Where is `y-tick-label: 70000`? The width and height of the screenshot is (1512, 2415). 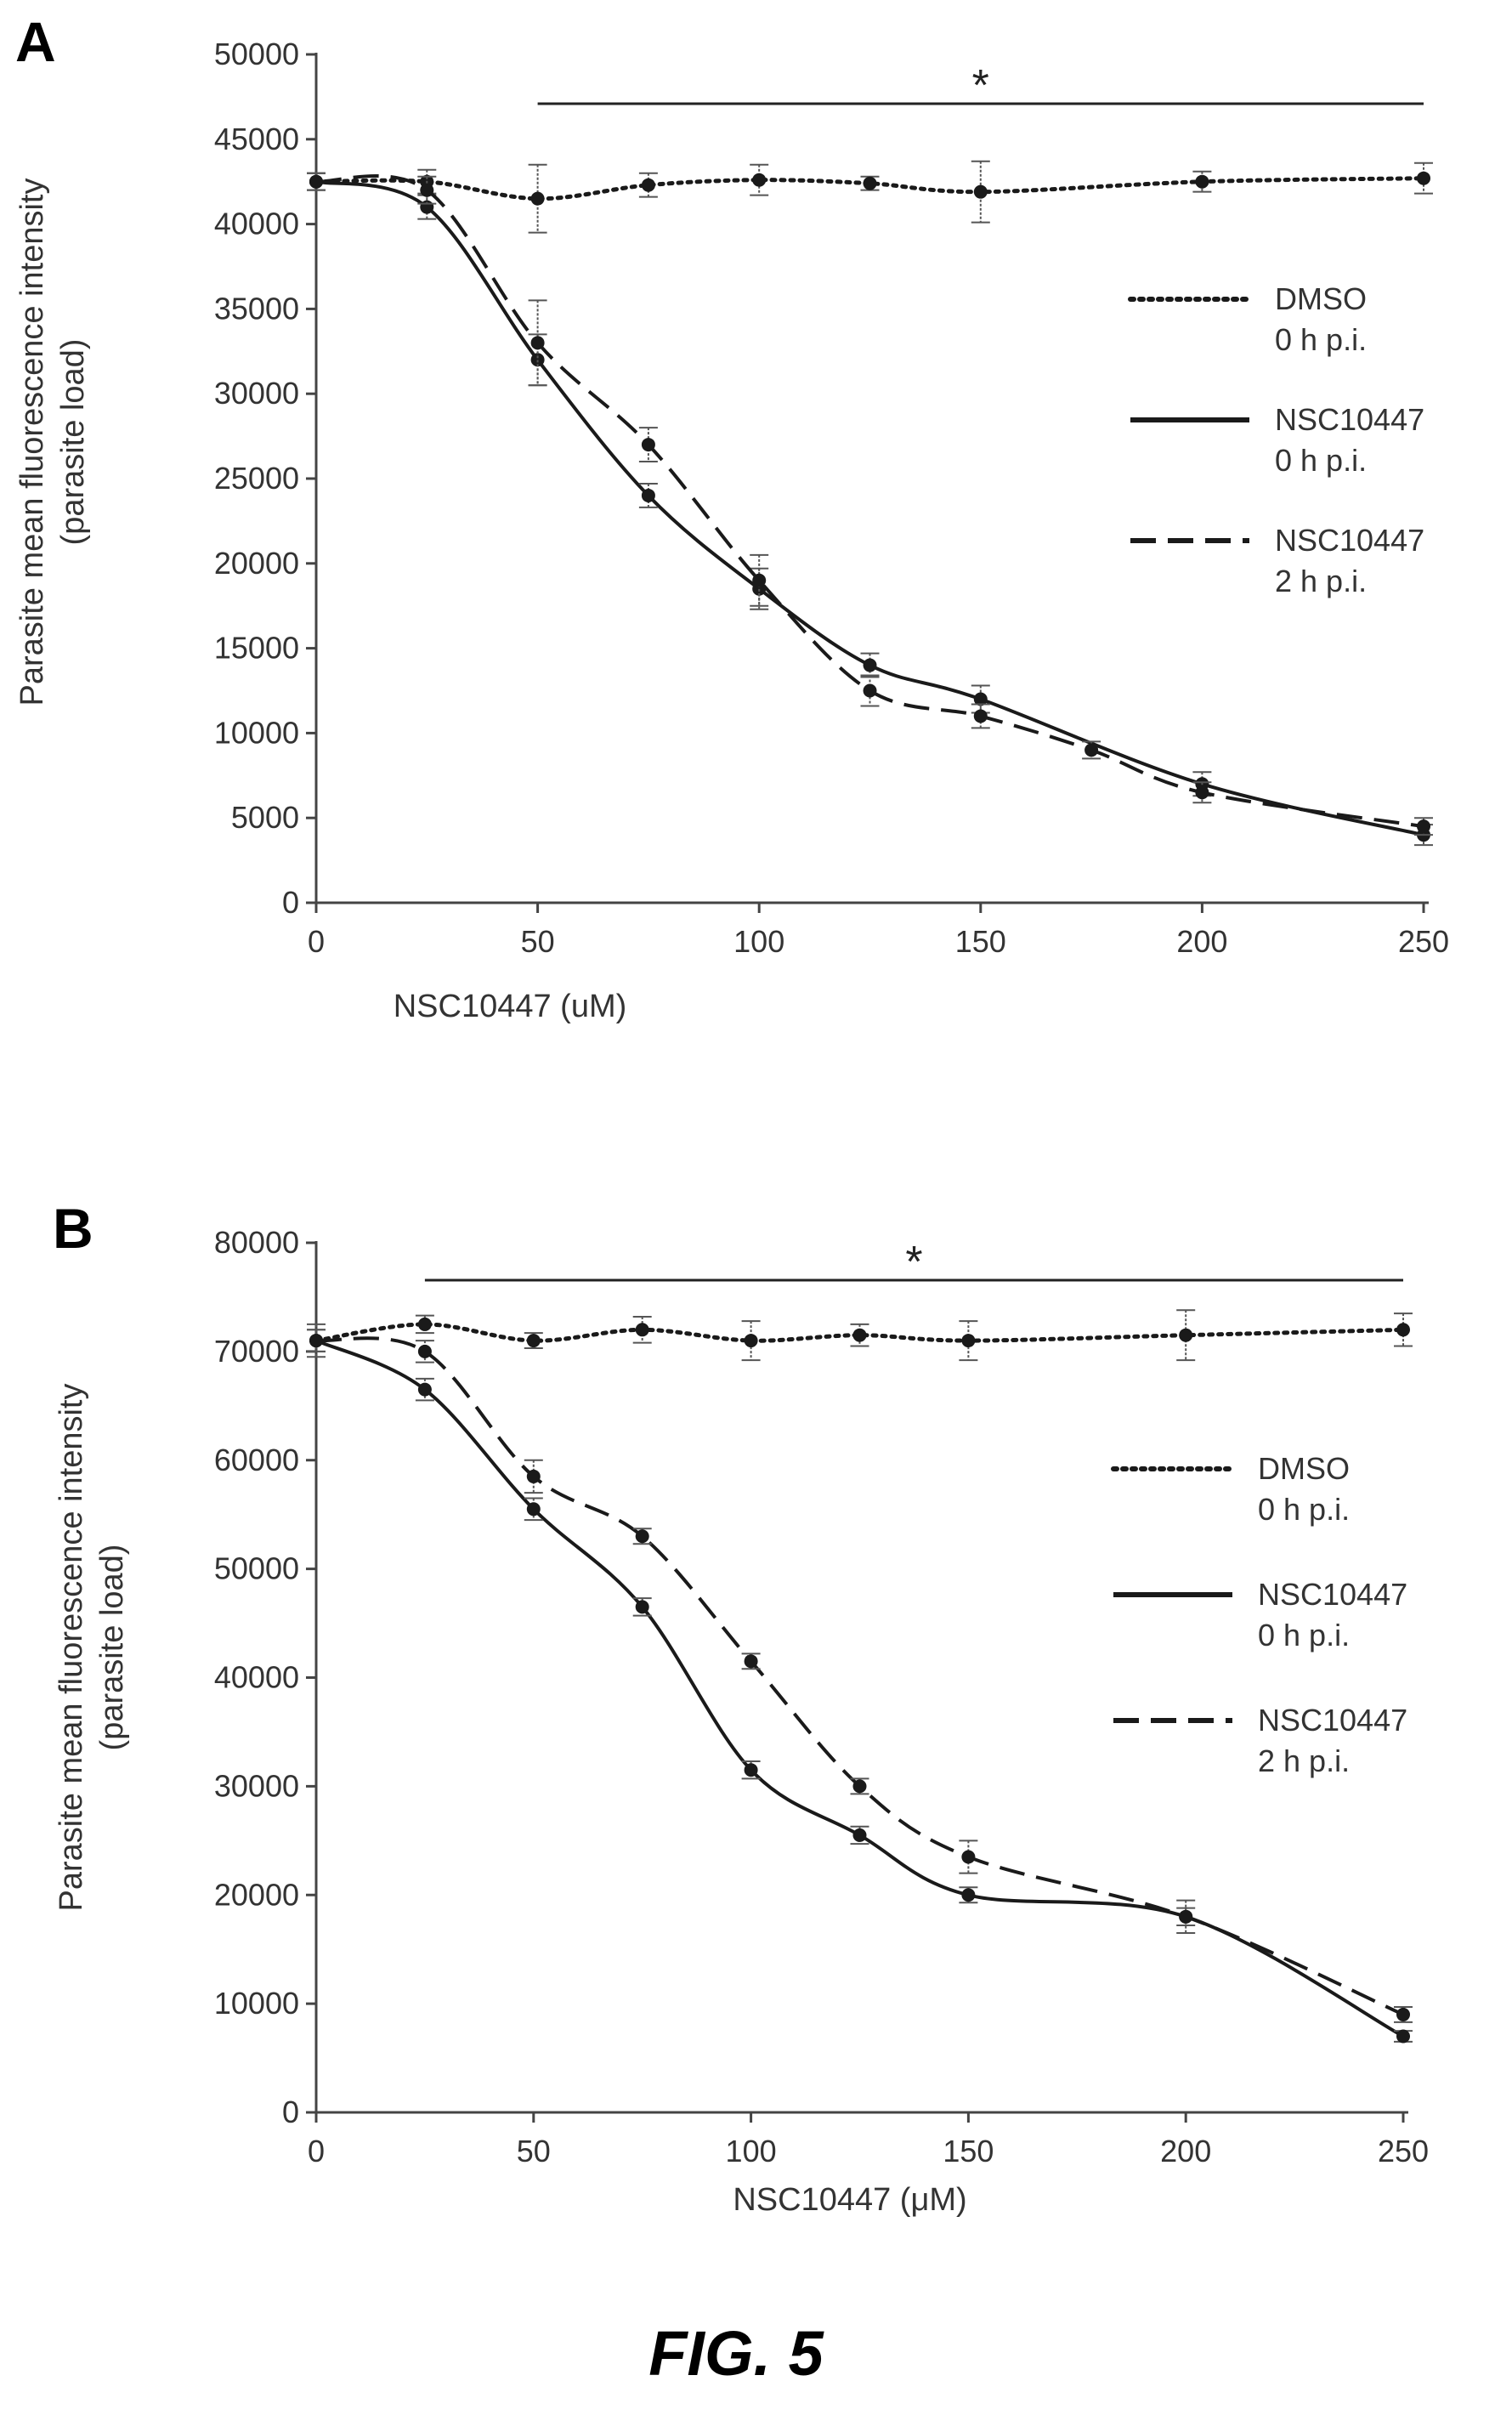
y-tick-label: 70000 is located at coordinates (256, 1351).